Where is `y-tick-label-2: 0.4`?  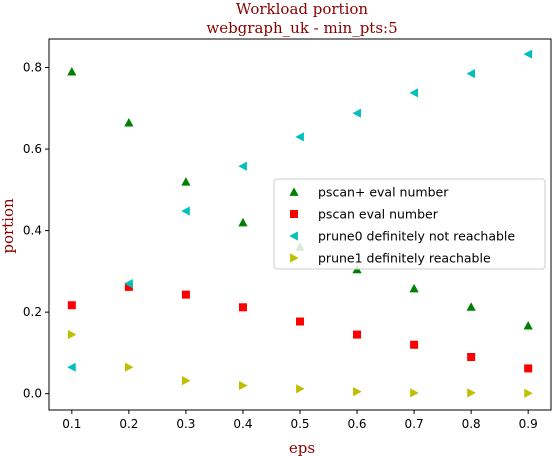
y-tick-label-2: 0.4 is located at coordinates (32, 231).